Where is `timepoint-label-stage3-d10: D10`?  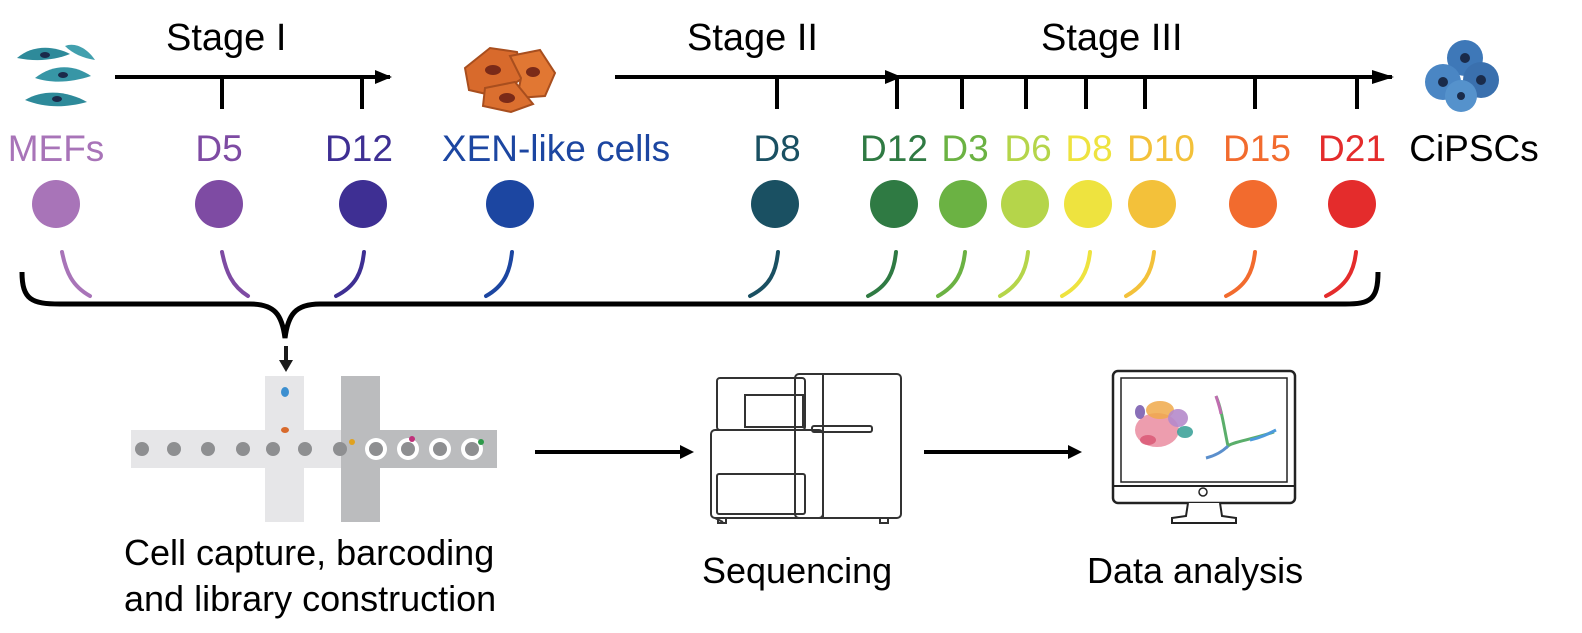 timepoint-label-stage3-d10: D10 is located at coordinates (1161, 148).